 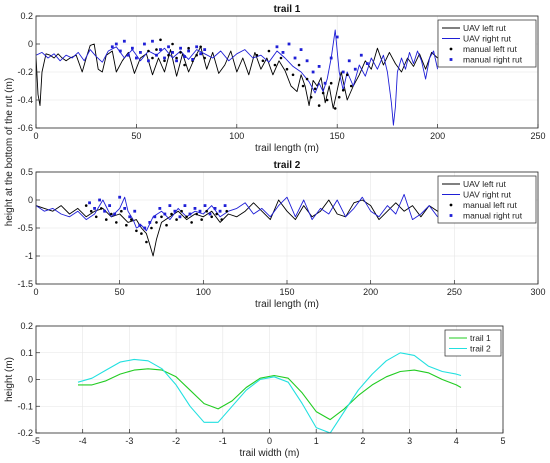 I want to click on x-tick-label: 0, so click(x=35, y=136).